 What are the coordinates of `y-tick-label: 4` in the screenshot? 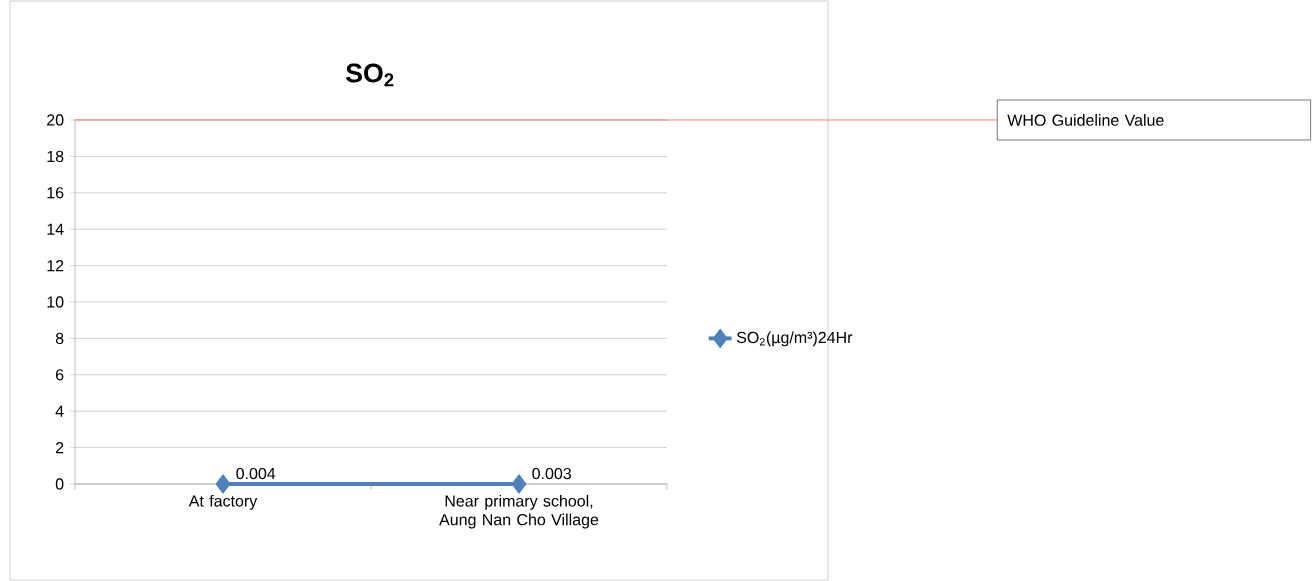 It's located at (59, 411).